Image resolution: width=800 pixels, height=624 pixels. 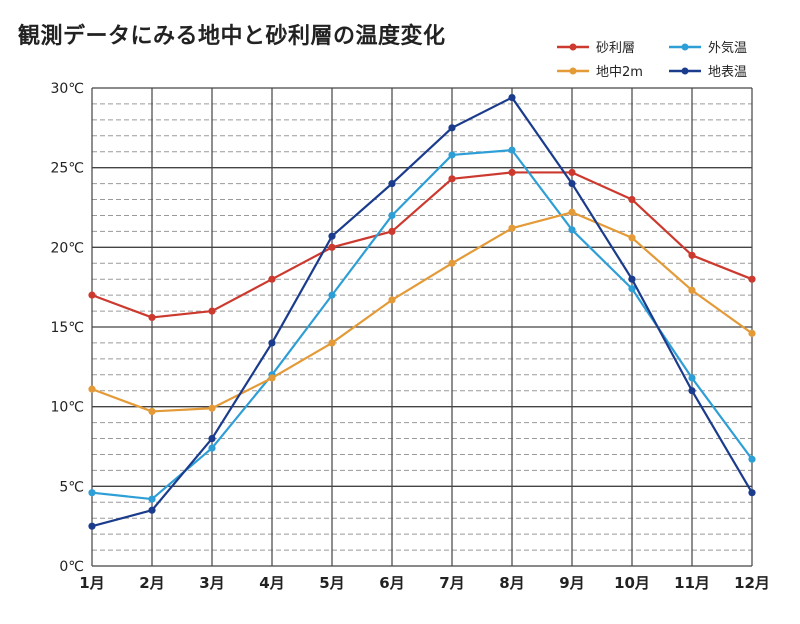 I want to click on legend-item-ground-surface-temp: 地表温, so click(x=707, y=70).